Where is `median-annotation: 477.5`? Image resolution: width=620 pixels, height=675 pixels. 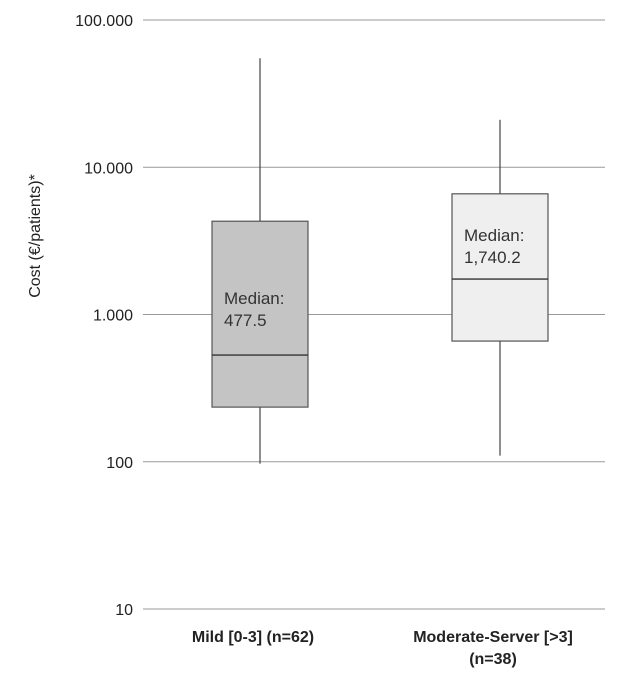 median-annotation: 477.5 is located at coordinates (245, 320).